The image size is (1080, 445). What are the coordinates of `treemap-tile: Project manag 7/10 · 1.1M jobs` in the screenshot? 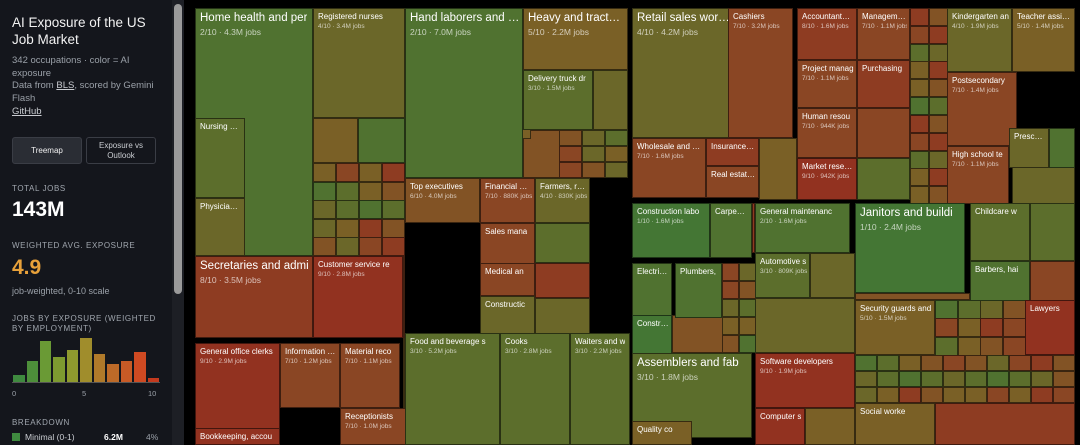 It's located at (827, 84).